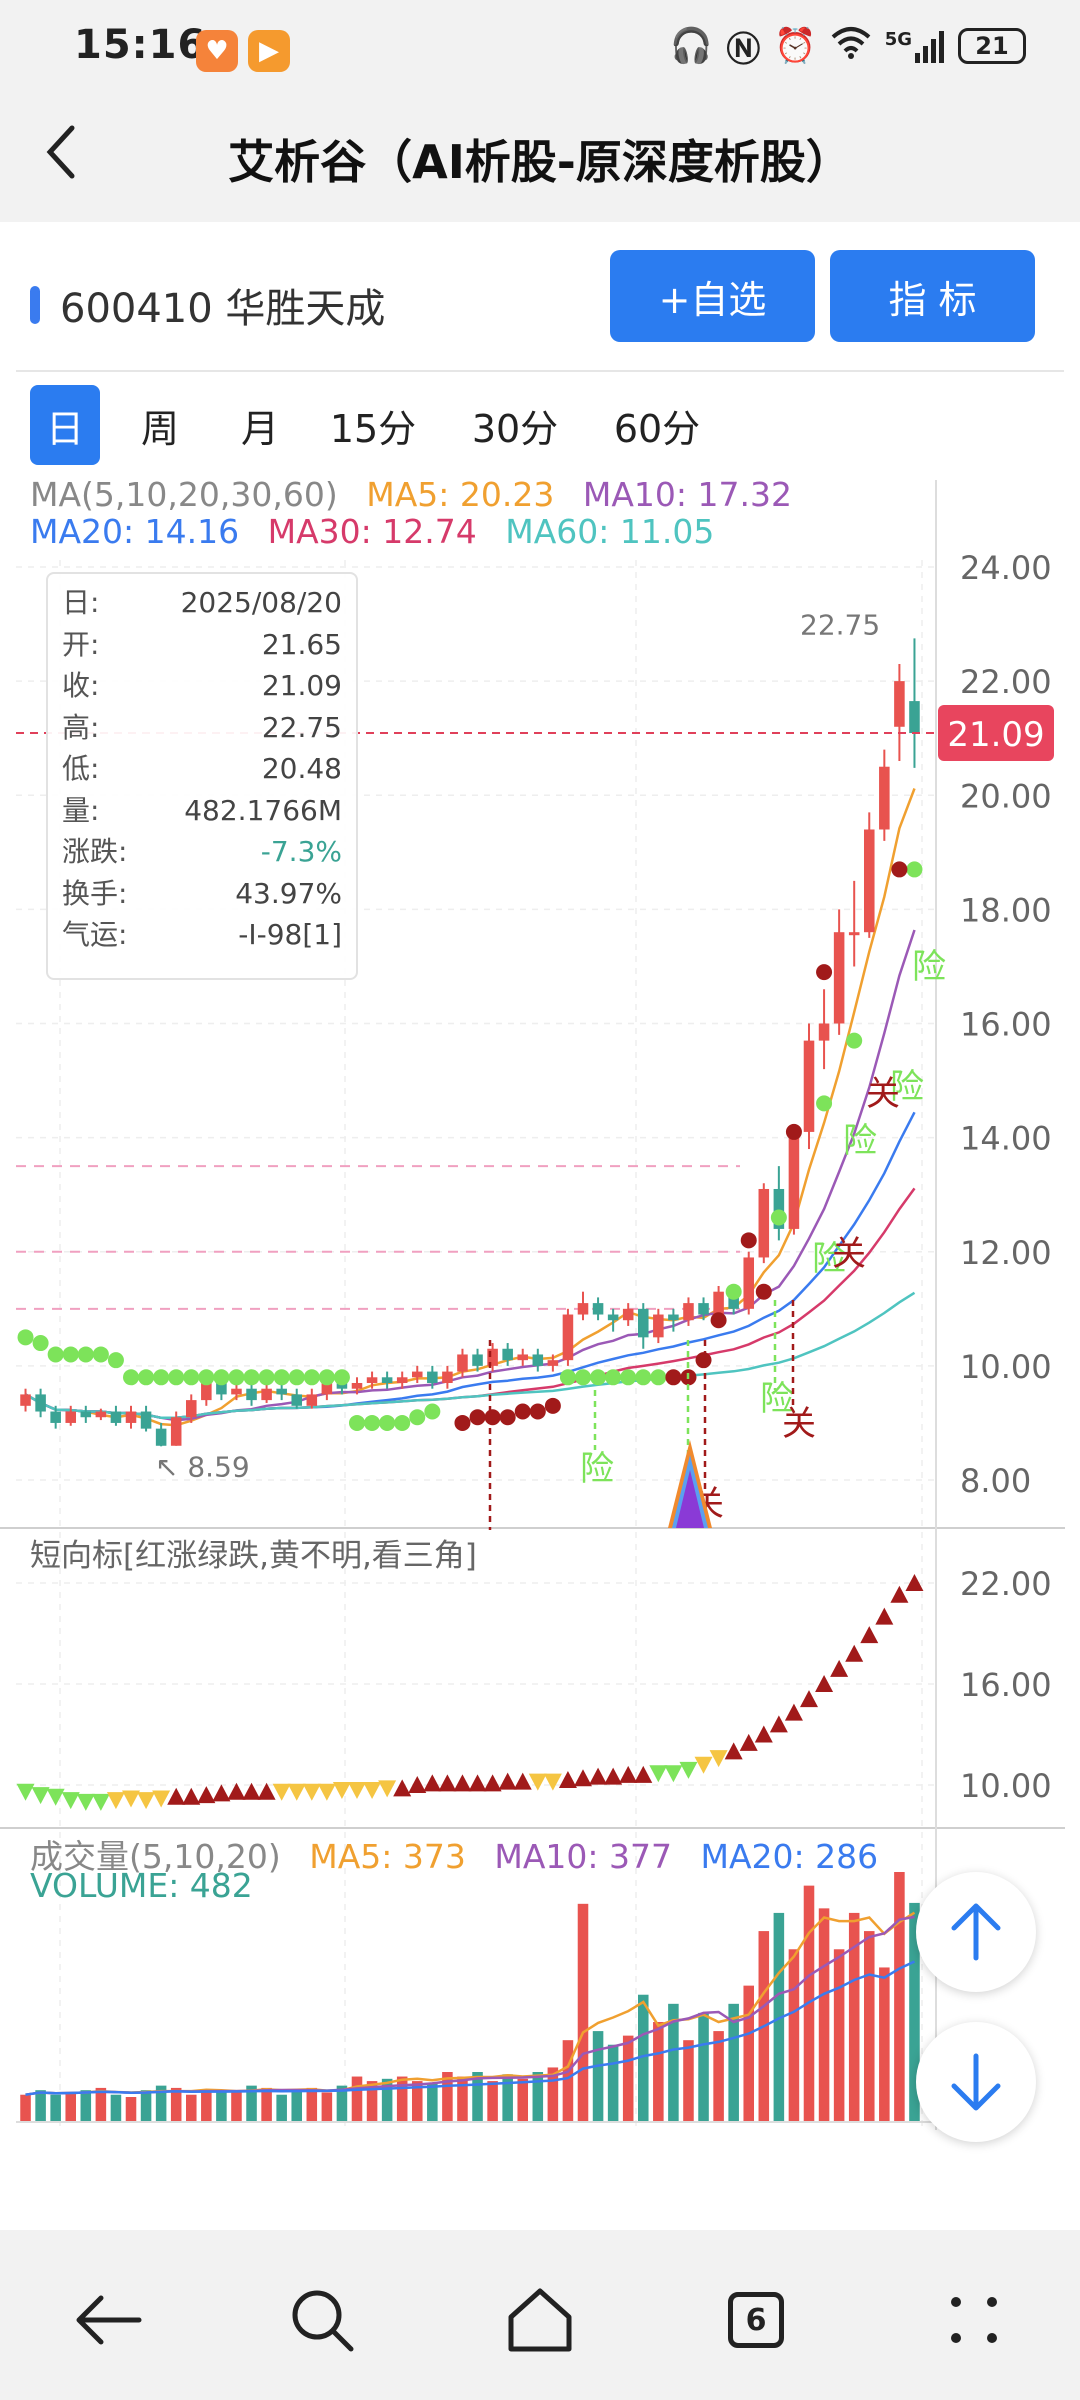  Describe the element at coordinates (159, 428) in the screenshot. I see `tab-1: 周` at that location.